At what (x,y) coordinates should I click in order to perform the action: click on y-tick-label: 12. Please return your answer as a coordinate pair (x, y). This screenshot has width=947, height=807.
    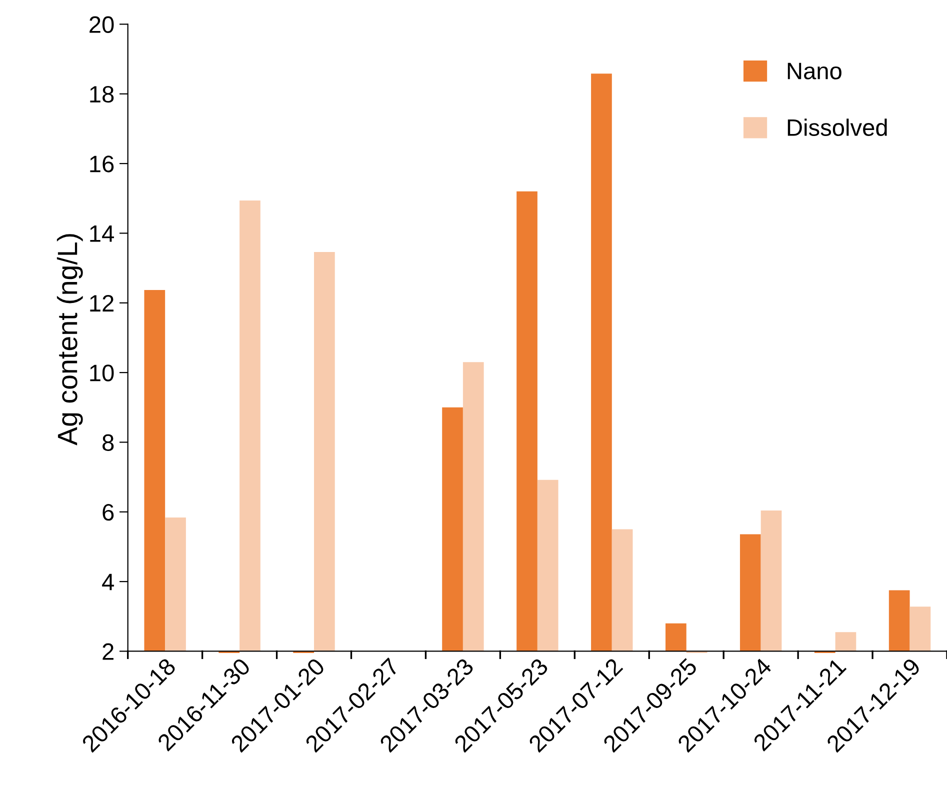
    Looking at the image, I should click on (102, 303).